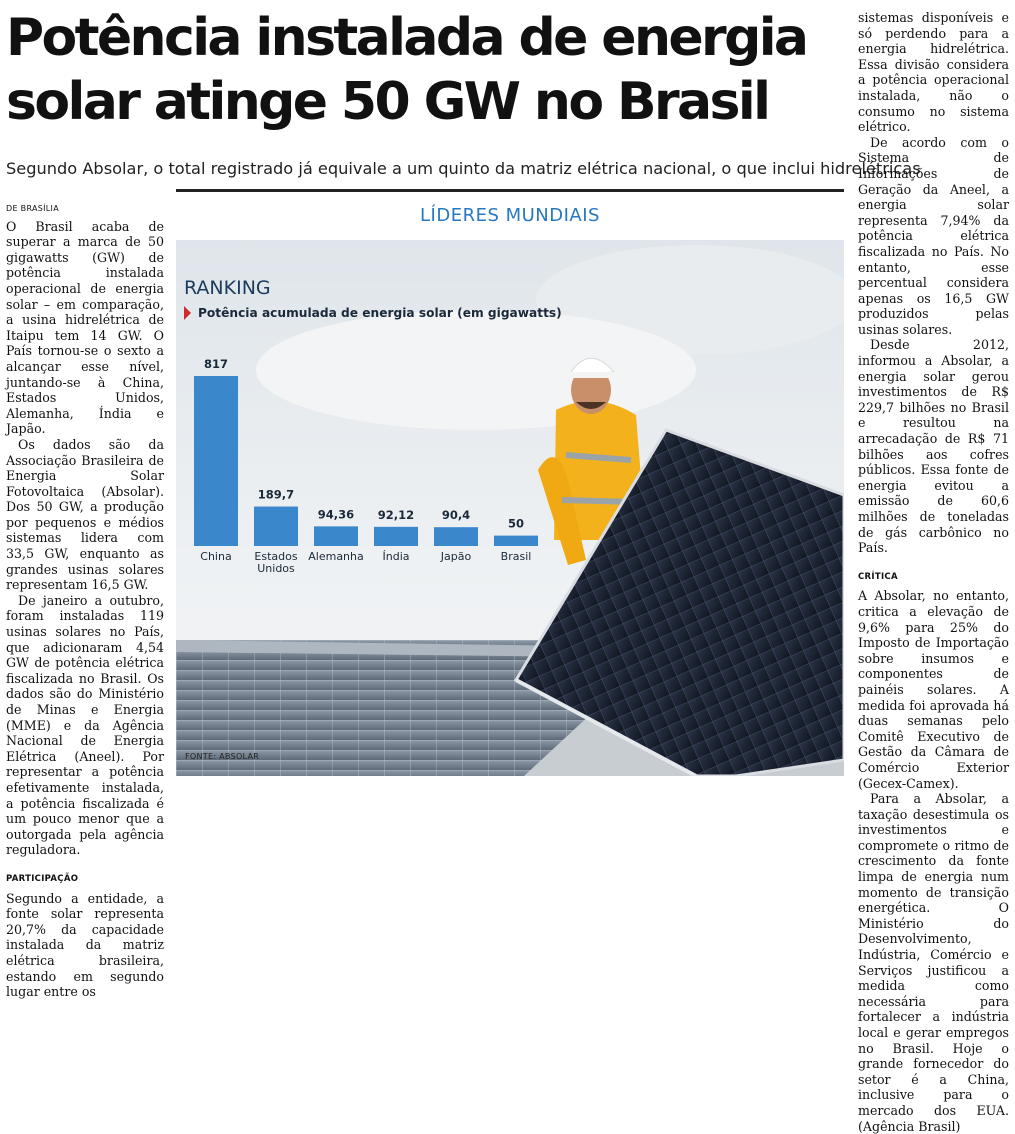  I want to click on chart-title-marker, so click(187, 313).